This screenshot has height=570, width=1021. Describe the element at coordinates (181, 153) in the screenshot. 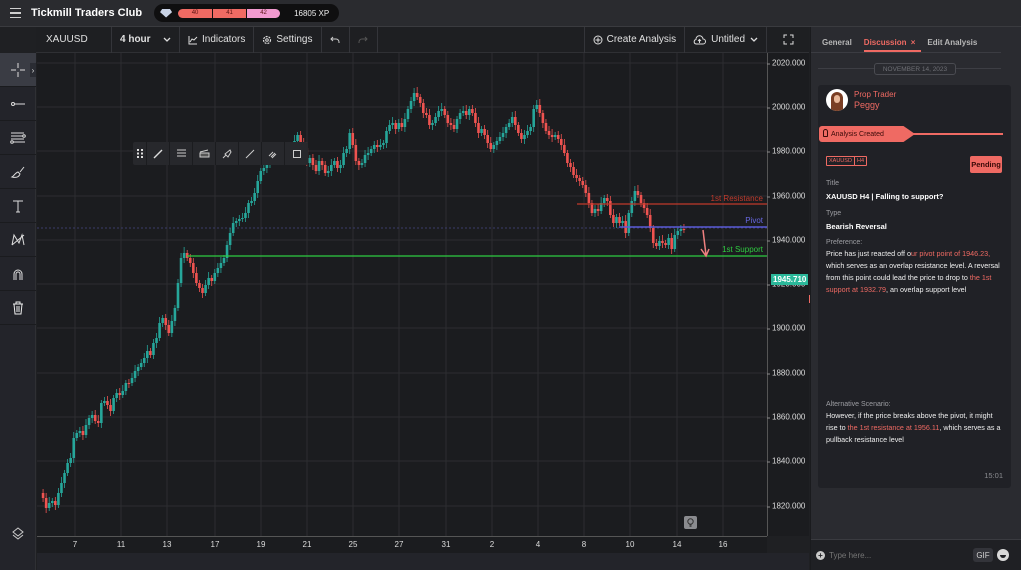

I see `parallel-lines-icon` at that location.